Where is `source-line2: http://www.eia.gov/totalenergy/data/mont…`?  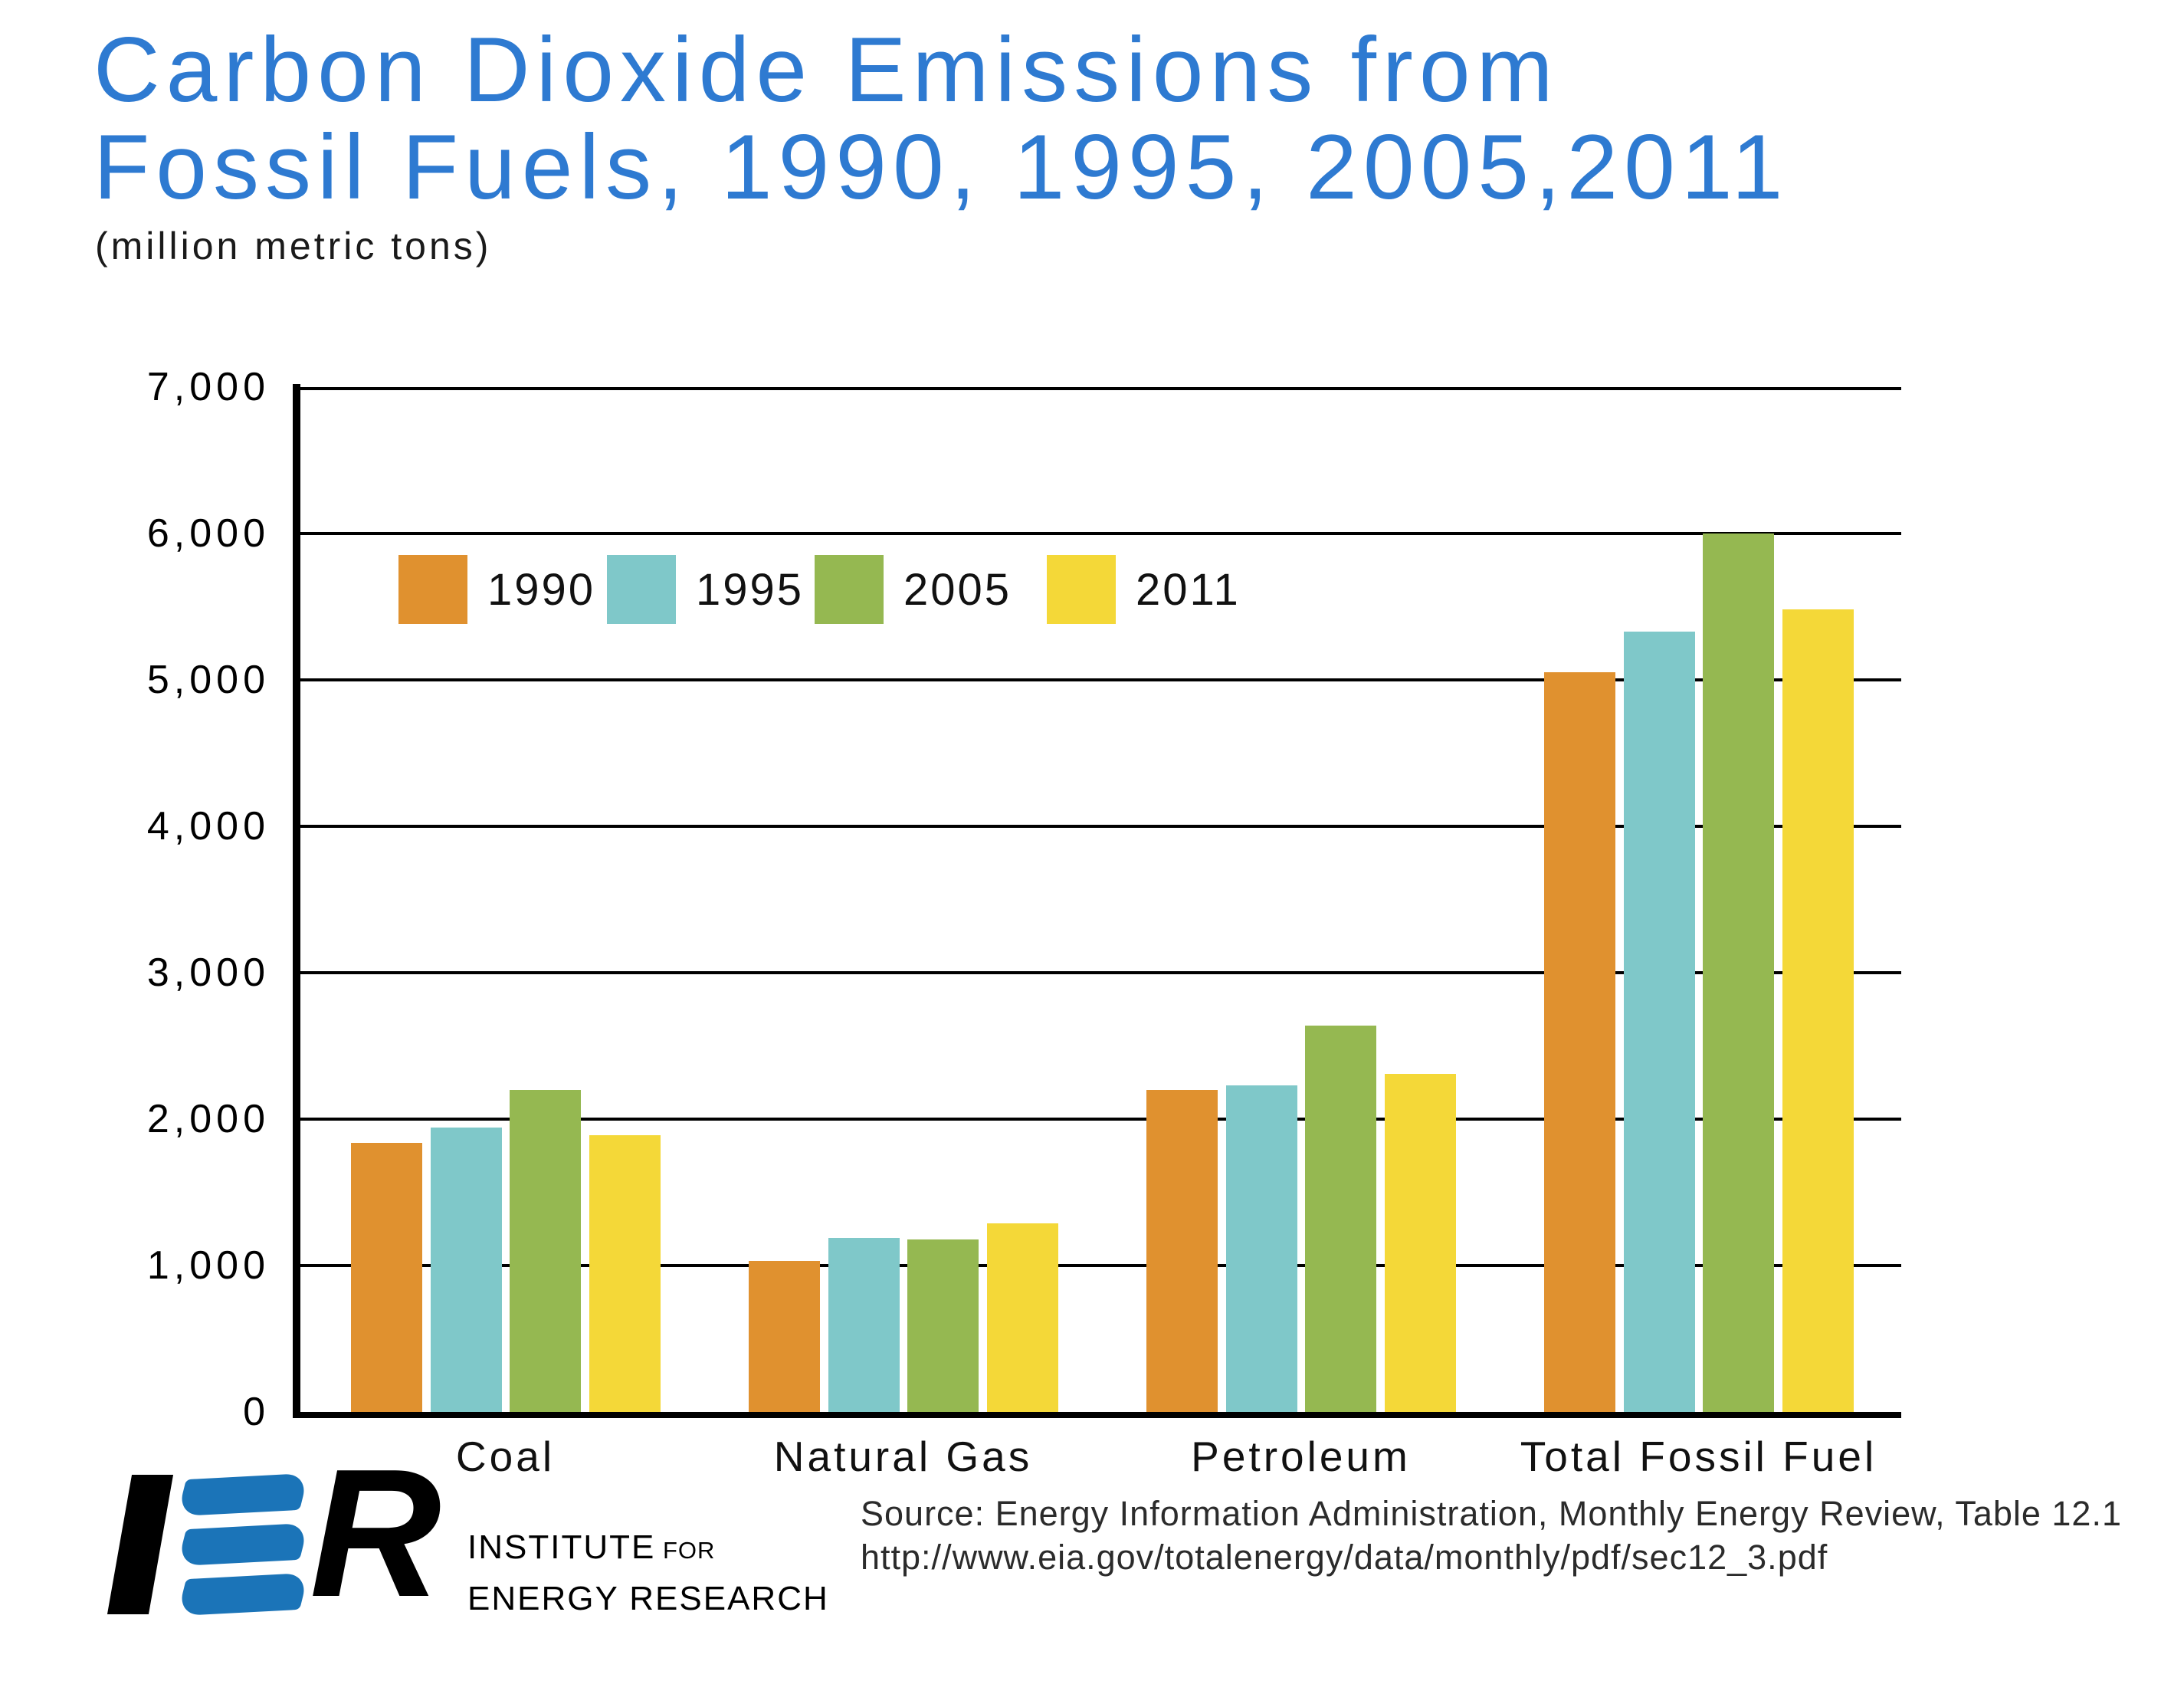 source-line2: http://www.eia.gov/totalenergy/data/mont… is located at coordinates (1344, 1558).